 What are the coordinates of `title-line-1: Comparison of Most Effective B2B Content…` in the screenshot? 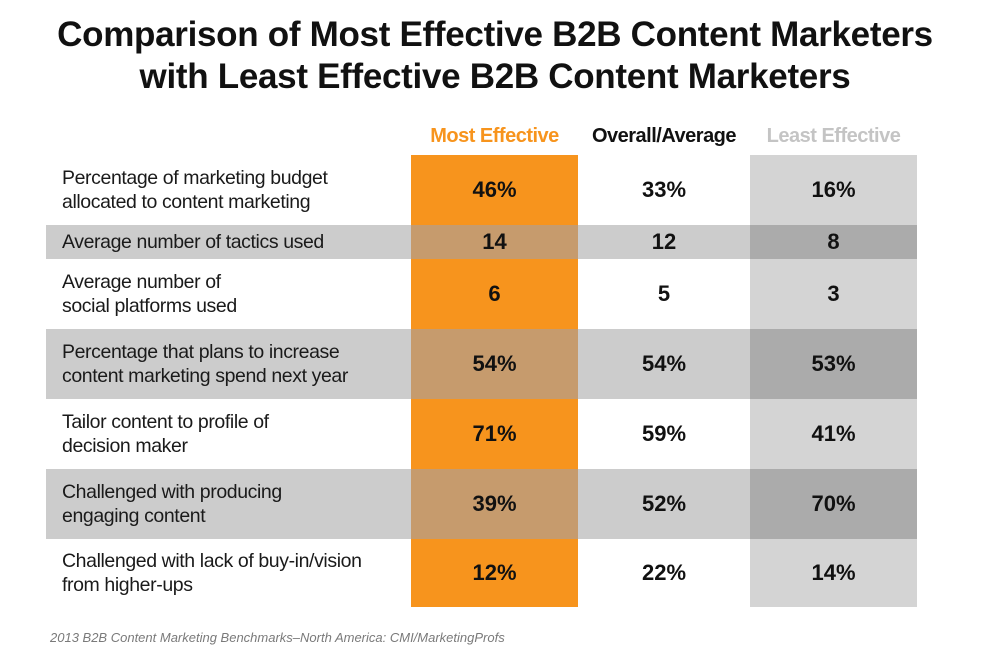 It's located at (495, 34).